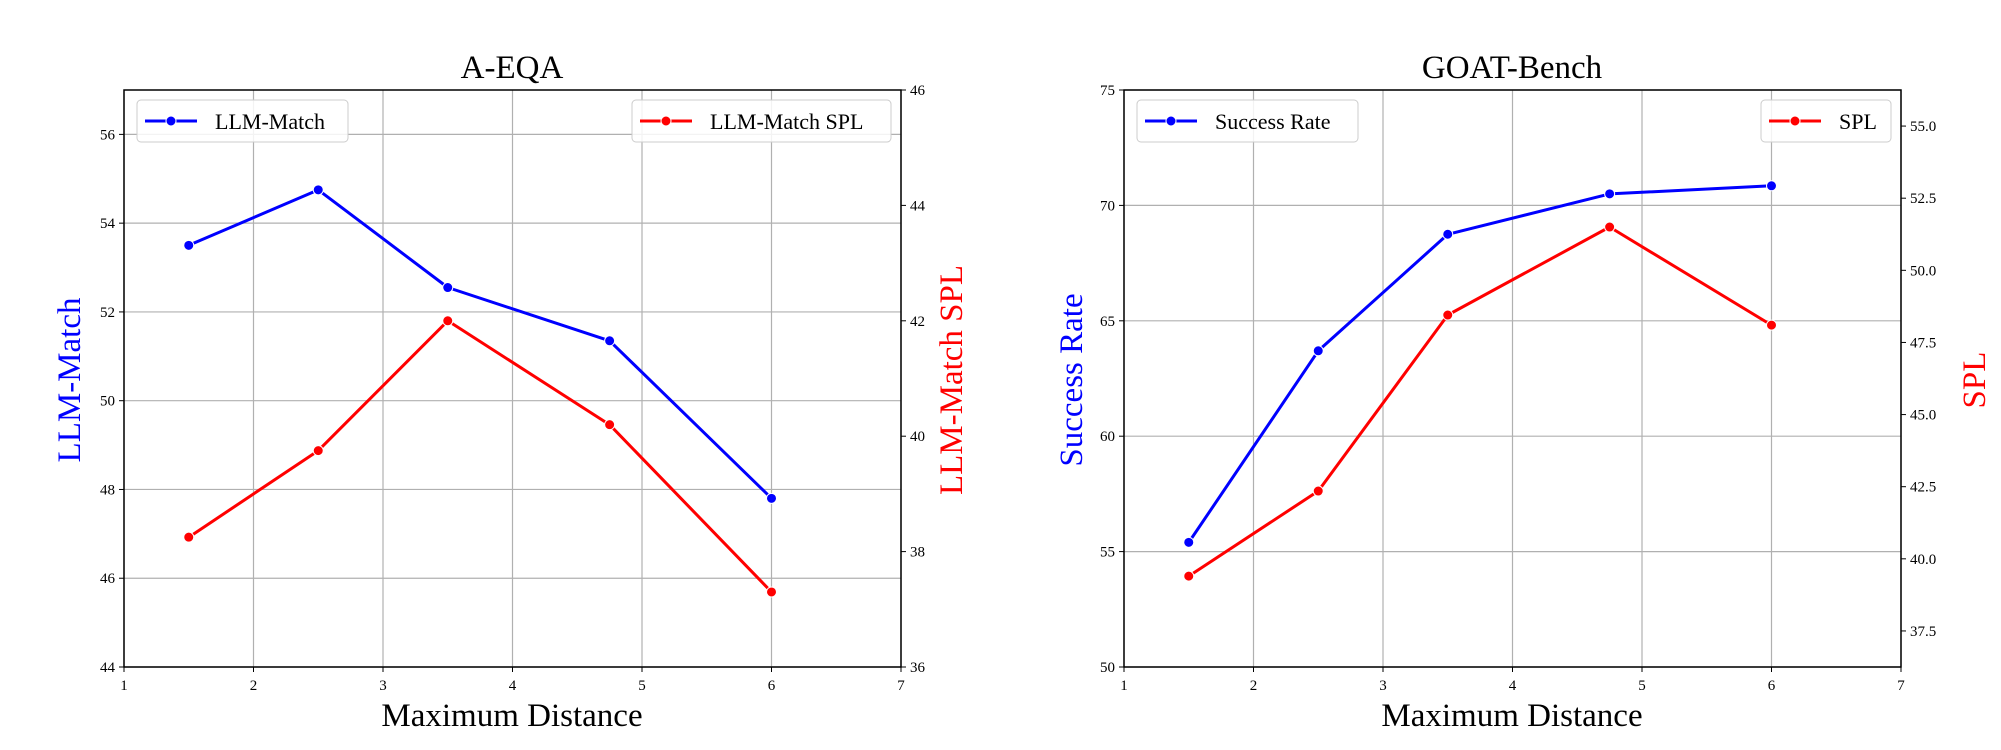 This screenshot has height=750, width=2001. What do you see at coordinates (1480, 401) in the screenshot?
I see `series-line-spl` at bounding box center [1480, 401].